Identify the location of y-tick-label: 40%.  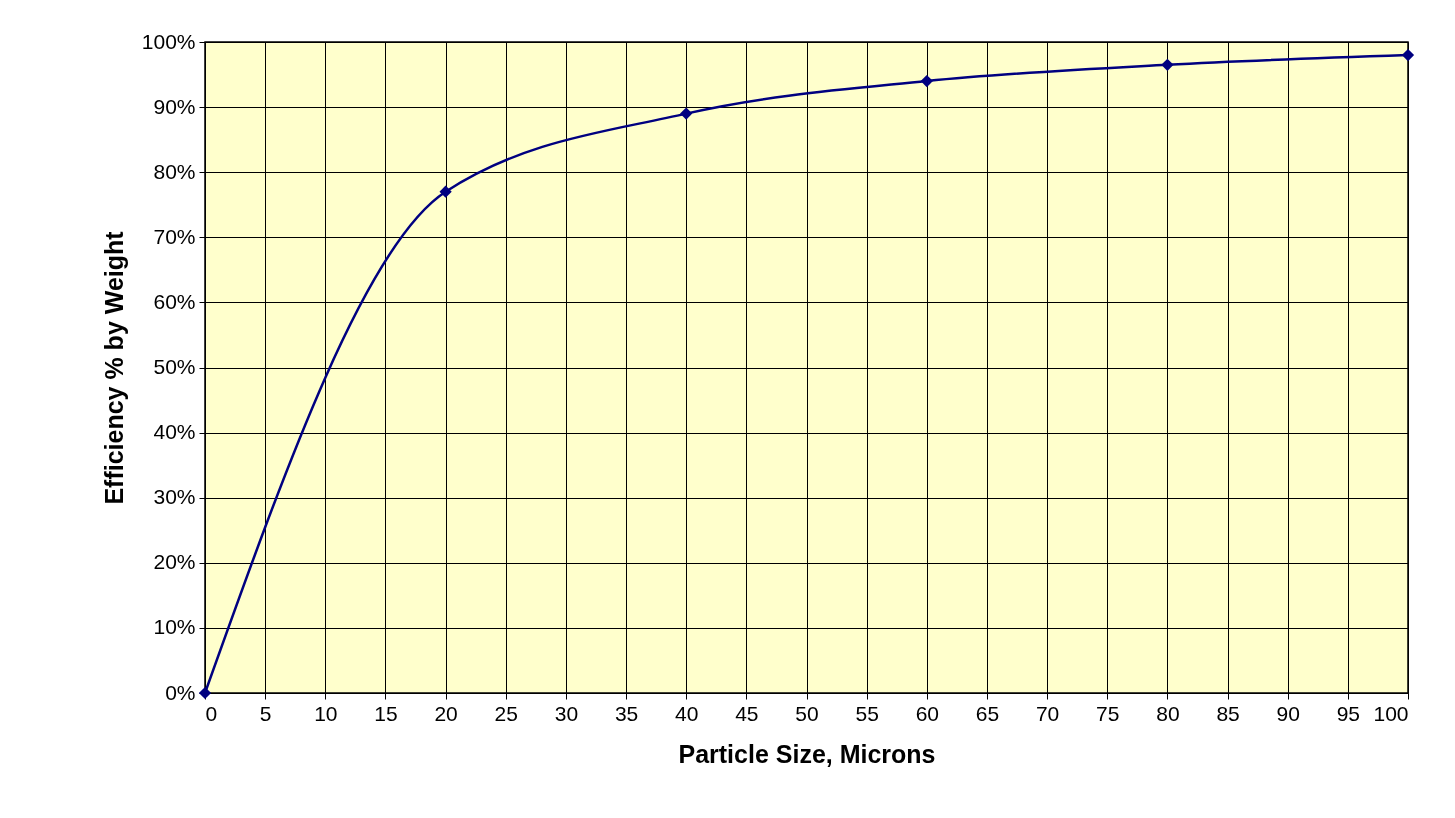
(174, 432).